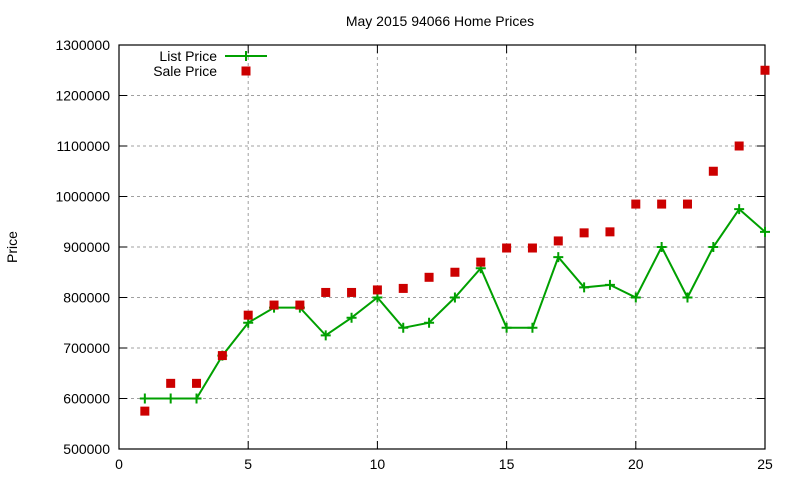  What do you see at coordinates (86, 298) in the screenshot?
I see `y-tick-label: 800000` at bounding box center [86, 298].